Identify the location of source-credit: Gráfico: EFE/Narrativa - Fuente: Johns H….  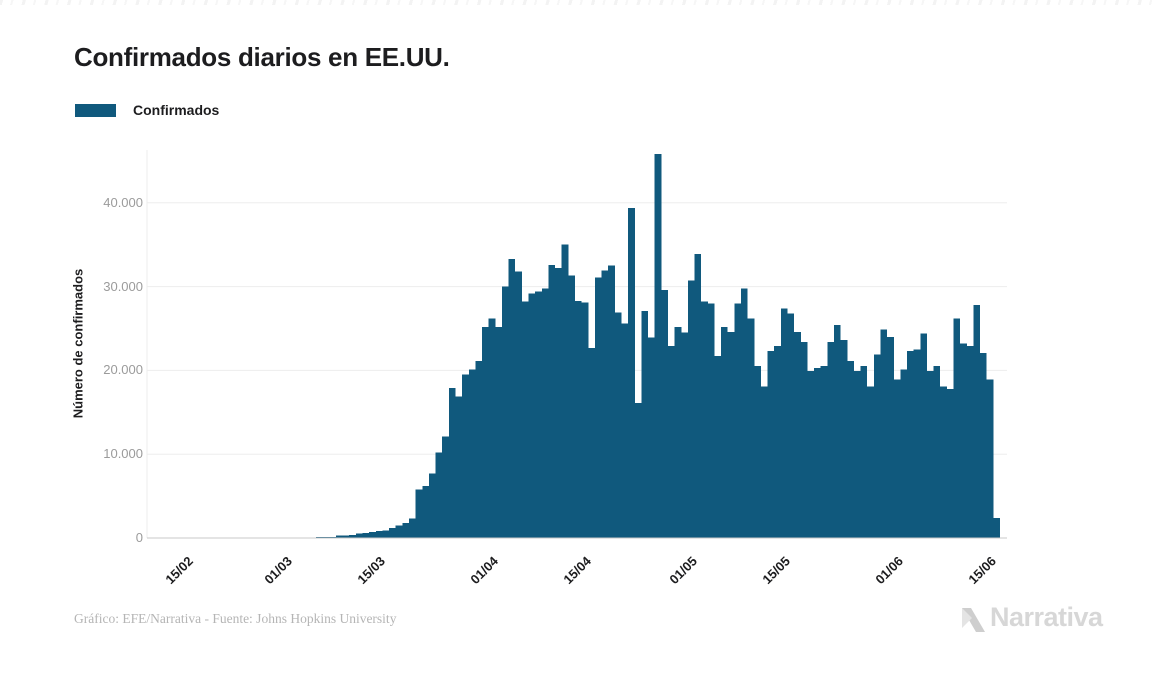
(235, 618).